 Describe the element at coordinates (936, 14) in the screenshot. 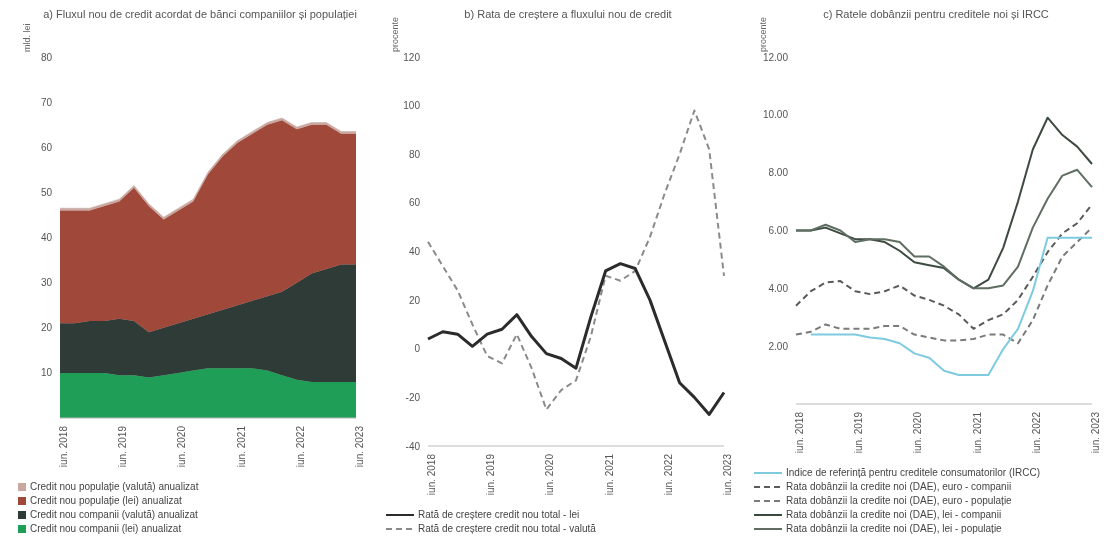

I see `chart-title: c) Ratele dobânzii pentru creditele noi și IRCC` at that location.